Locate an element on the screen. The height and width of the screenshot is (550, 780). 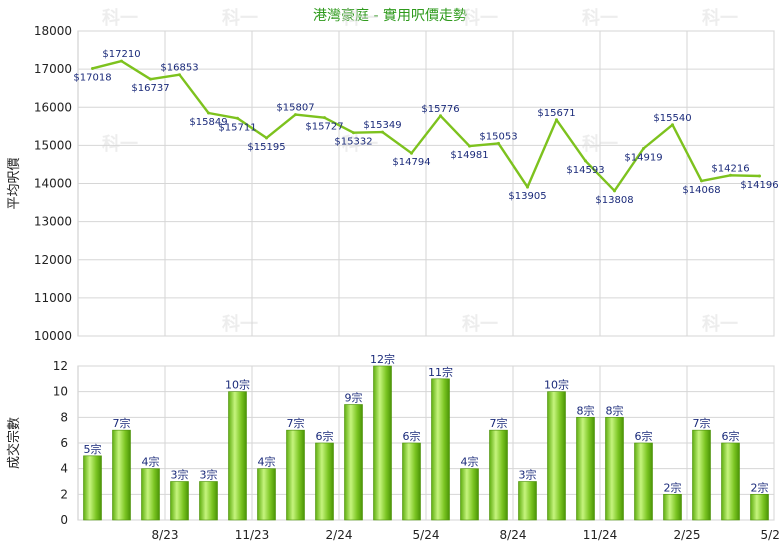
price-data-label: $14196 is located at coordinates (759, 185).